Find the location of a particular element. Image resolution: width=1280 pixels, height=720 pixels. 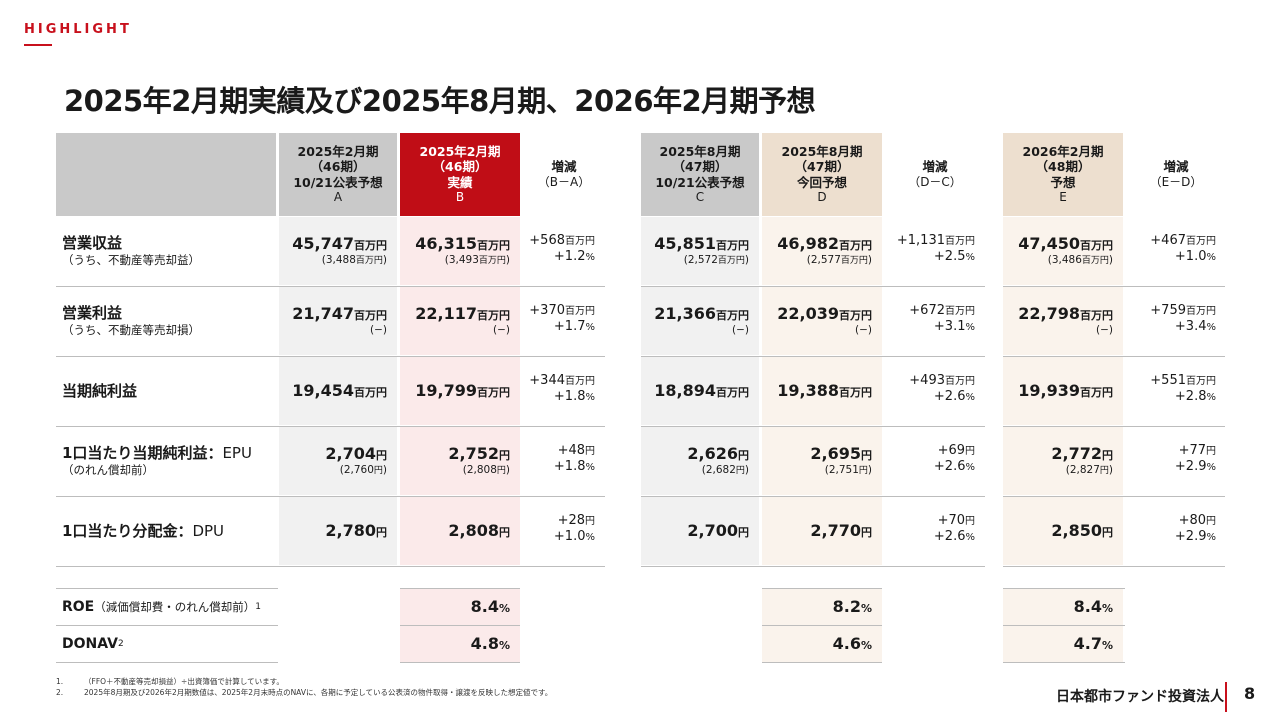

change-cell-ec: +77円 +2.9% is located at coordinates (1176, 461).